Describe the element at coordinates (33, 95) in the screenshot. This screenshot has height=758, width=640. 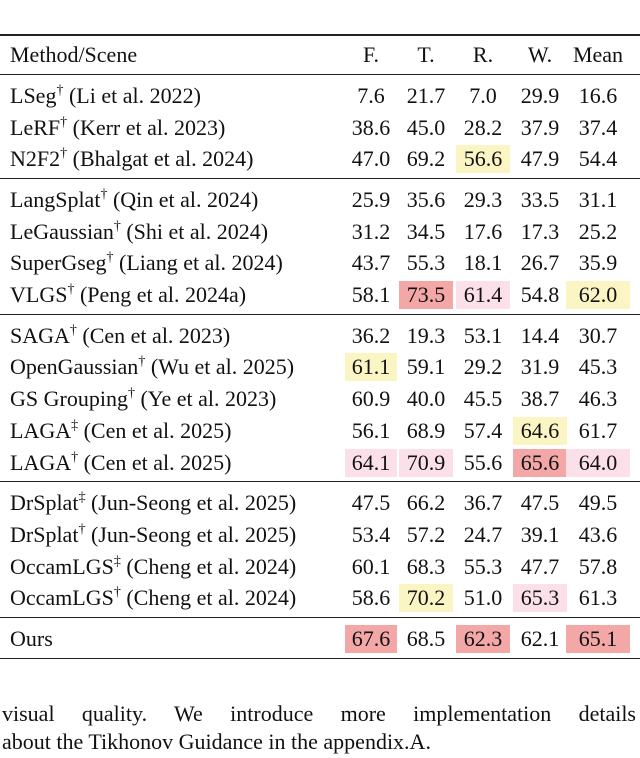
I see `method-name: LSeg` at that location.